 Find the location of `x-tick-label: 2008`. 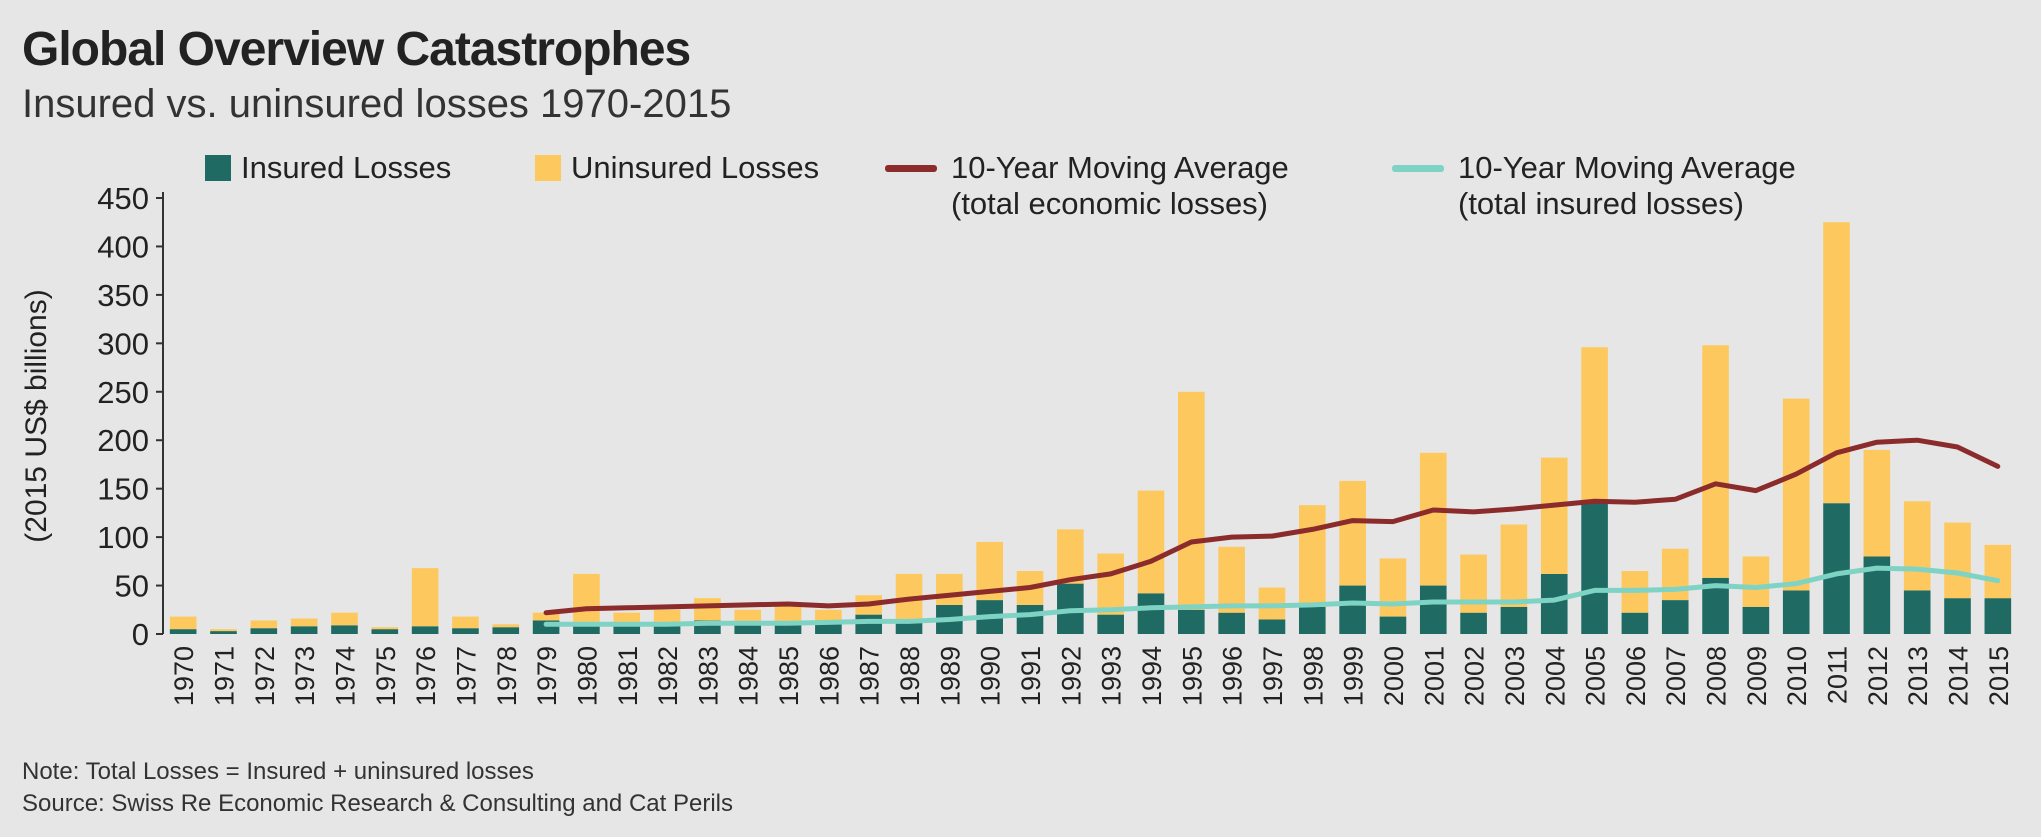

x-tick-label: 2008 is located at coordinates (1717, 676).